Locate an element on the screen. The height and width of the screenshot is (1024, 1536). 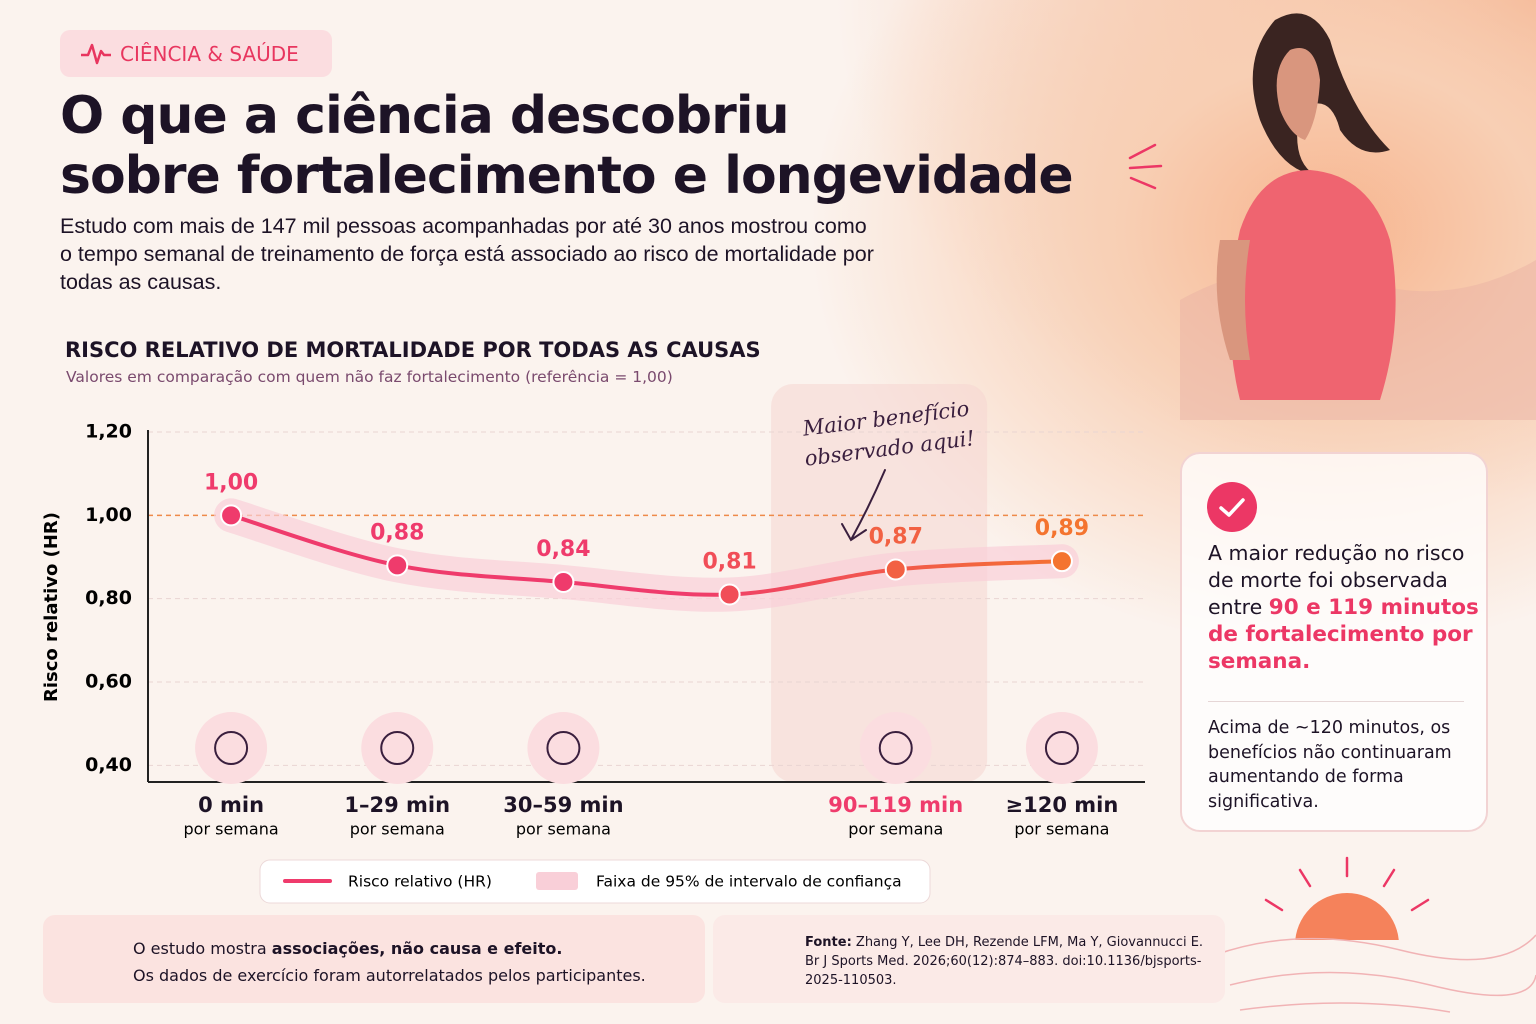
check-icon is located at coordinates (1232, 507).